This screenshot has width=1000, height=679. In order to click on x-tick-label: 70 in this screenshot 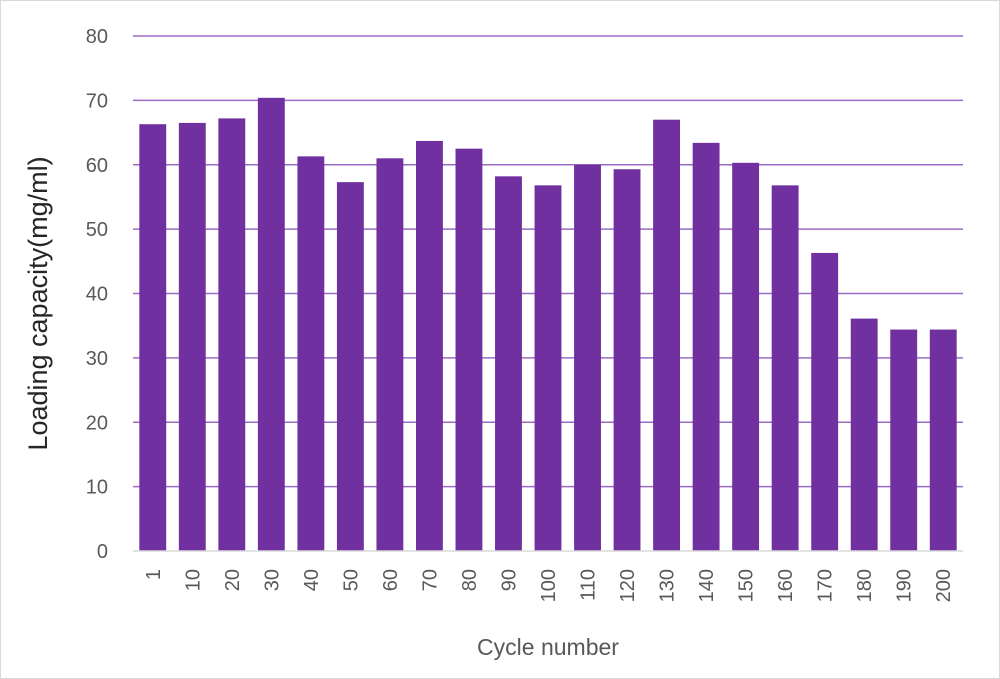, I will do `click(430, 580)`.